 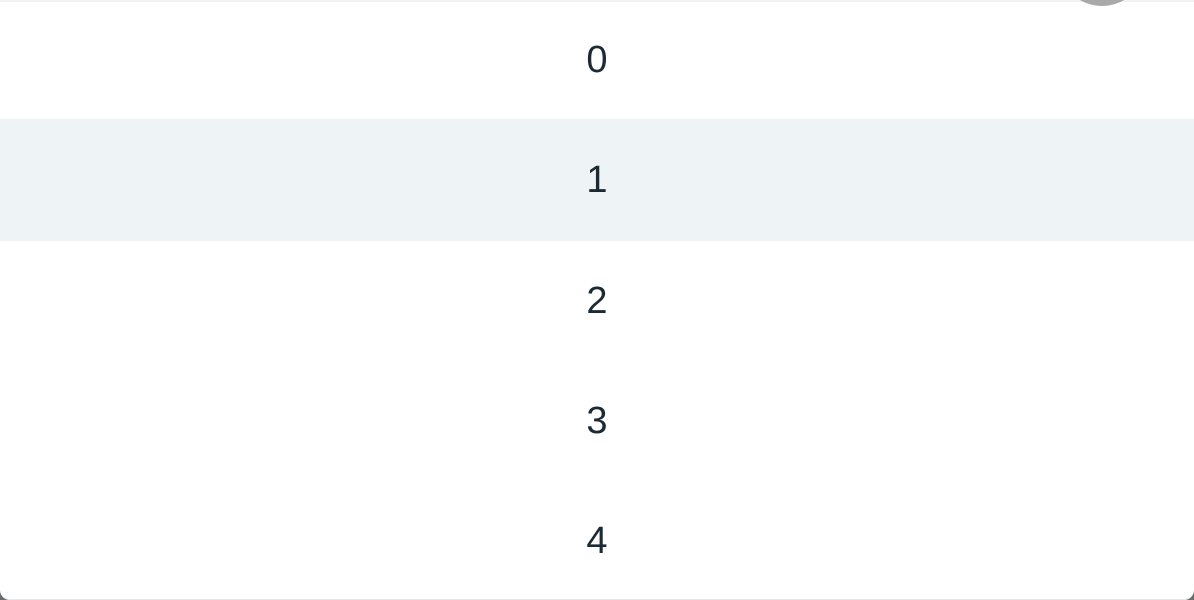 I want to click on option-0: 0, so click(x=597, y=60).